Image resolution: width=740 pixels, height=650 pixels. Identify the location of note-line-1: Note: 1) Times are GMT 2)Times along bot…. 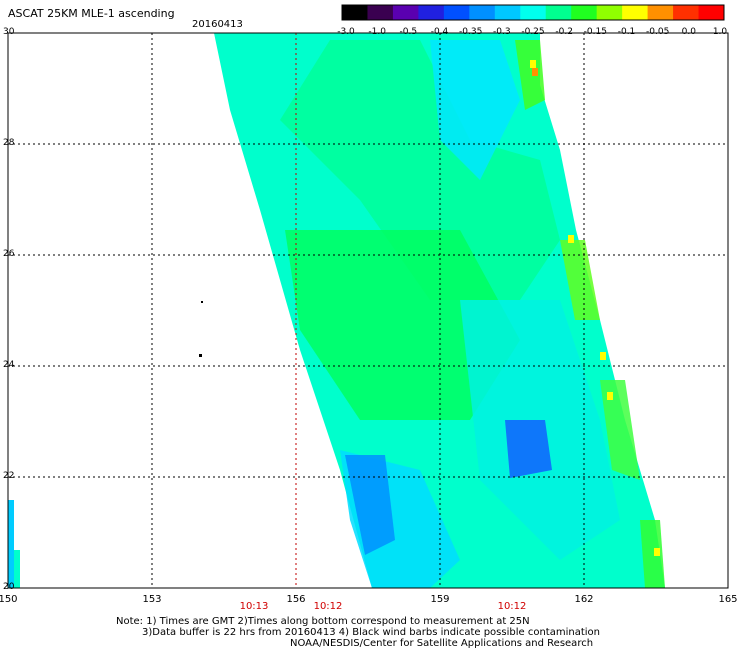
(323, 621).